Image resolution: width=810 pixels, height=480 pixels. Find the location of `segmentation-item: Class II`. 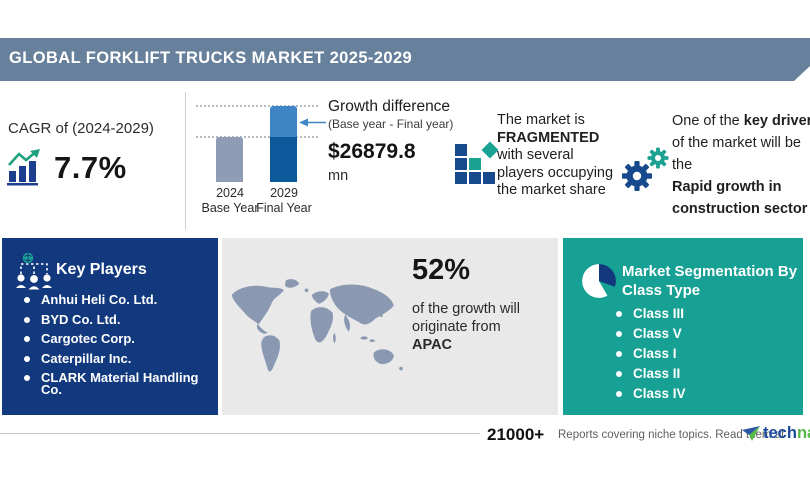

segmentation-item: Class II is located at coordinates (651, 373).